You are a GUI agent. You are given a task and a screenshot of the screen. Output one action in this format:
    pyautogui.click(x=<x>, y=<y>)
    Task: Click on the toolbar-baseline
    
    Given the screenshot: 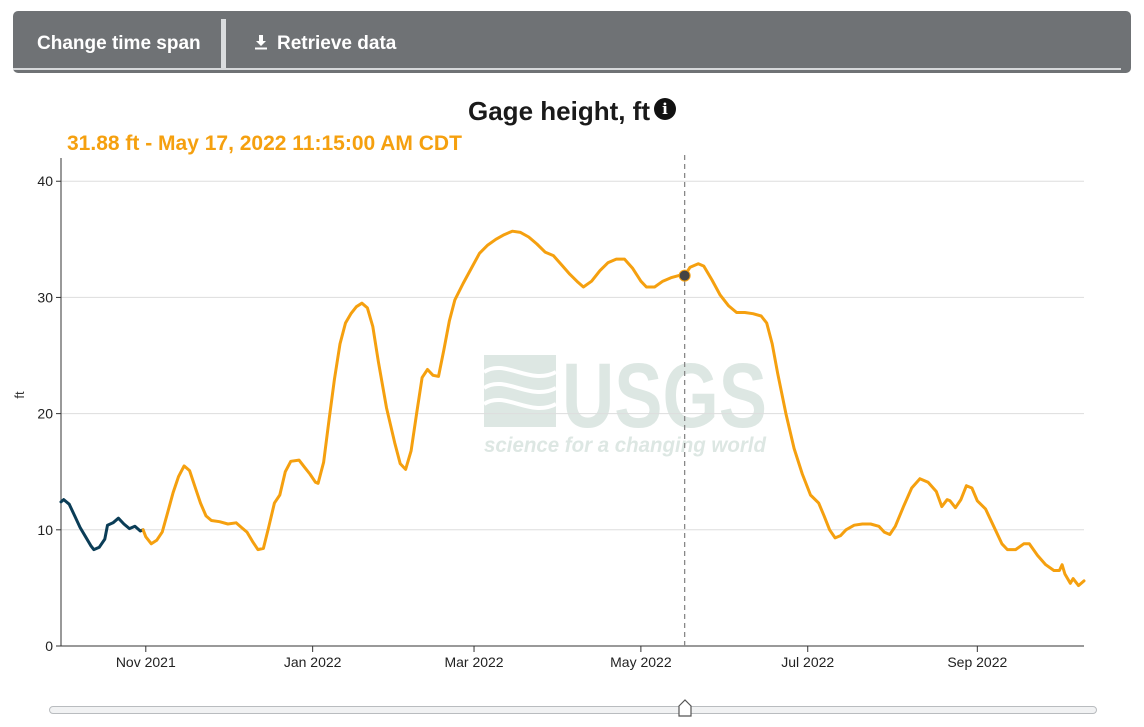 What is the action you would take?
    pyautogui.click(x=567, y=69)
    